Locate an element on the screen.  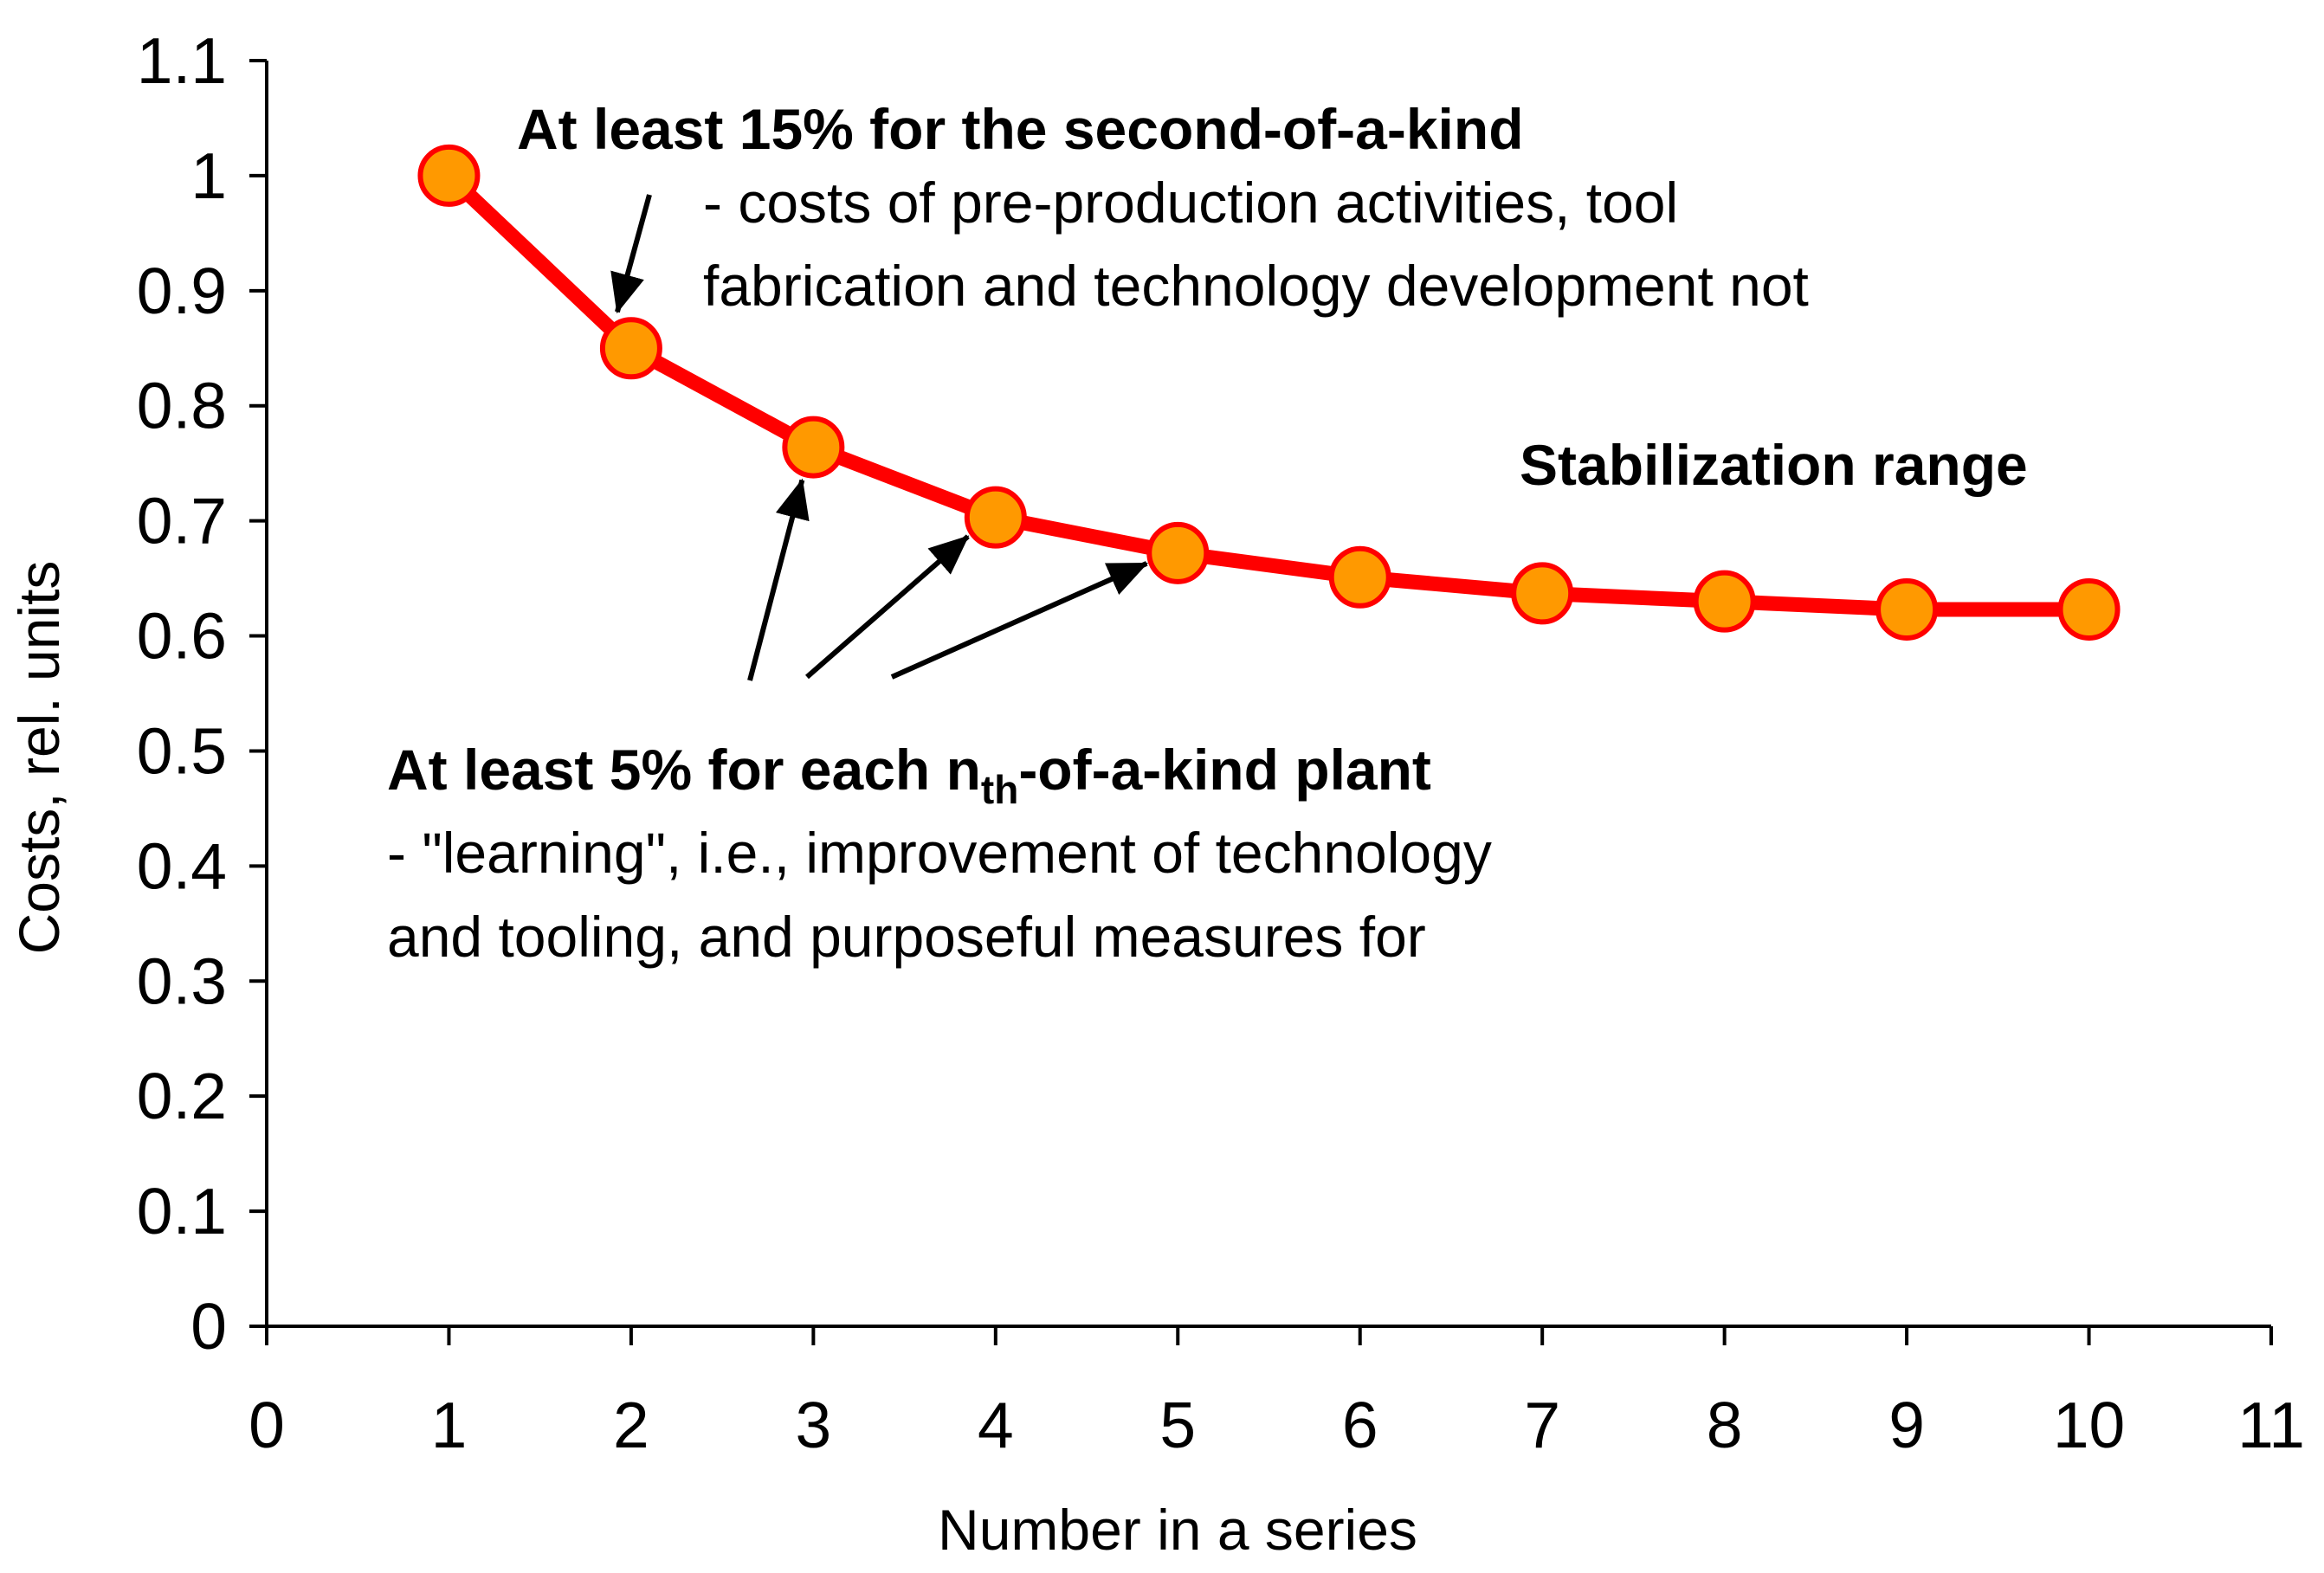
x-tick-label: 10 is located at coordinates (2089, 1425).